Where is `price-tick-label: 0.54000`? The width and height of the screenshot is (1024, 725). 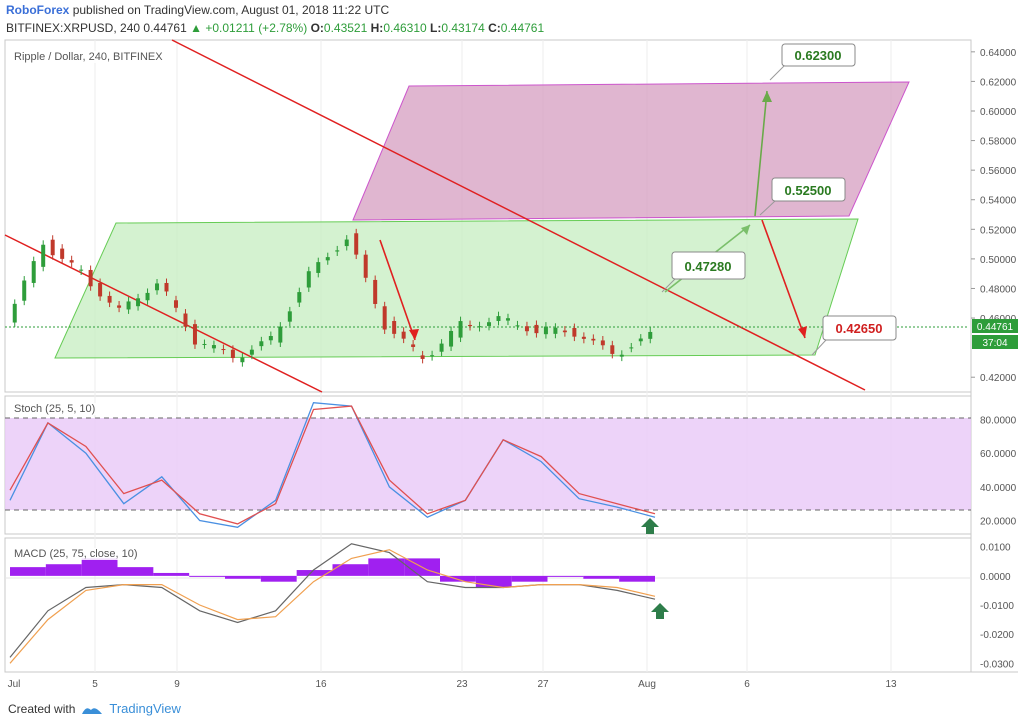 price-tick-label: 0.54000 is located at coordinates (998, 201).